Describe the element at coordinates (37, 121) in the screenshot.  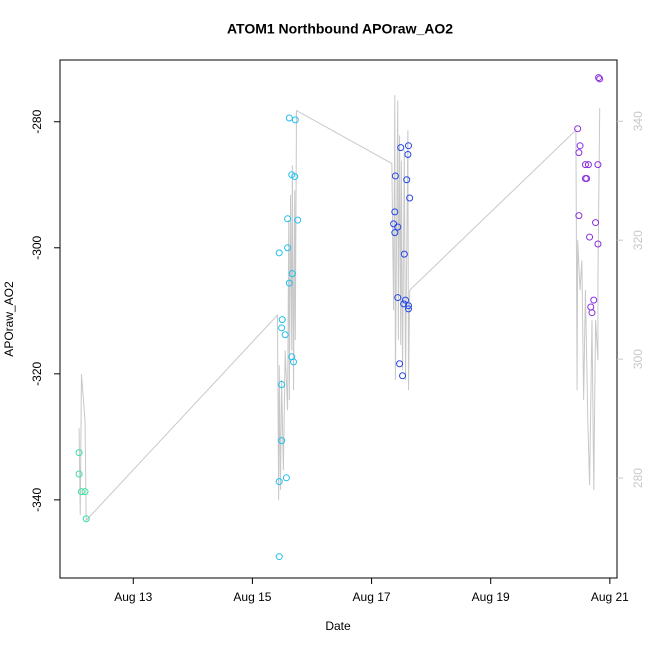
I see `y-tick-label: -280` at that location.